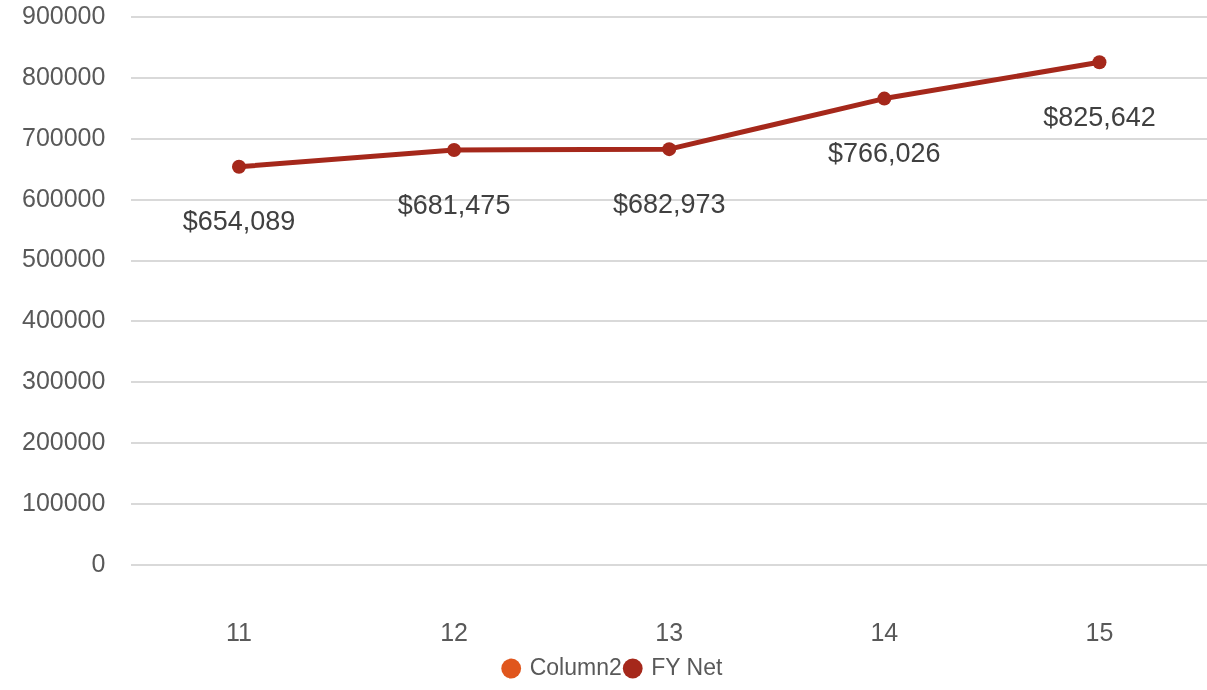 This screenshot has width=1207, height=690. I want to click on y-tick-label: 100000, so click(63, 502).